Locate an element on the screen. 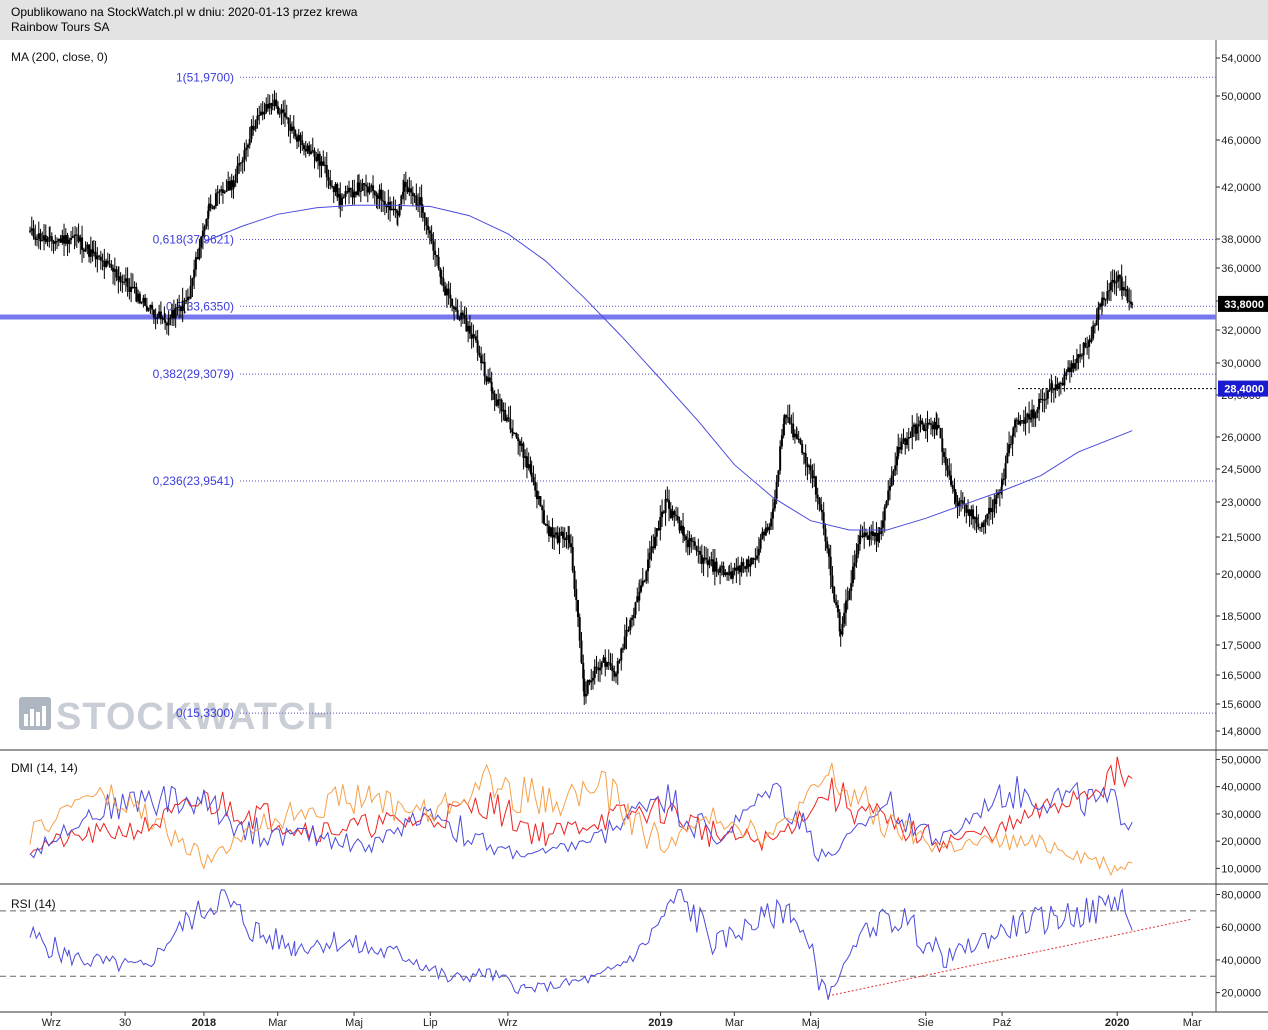 Image resolution: width=1268 pixels, height=1030 pixels. time-tick-label: Mar is located at coordinates (277, 1023).